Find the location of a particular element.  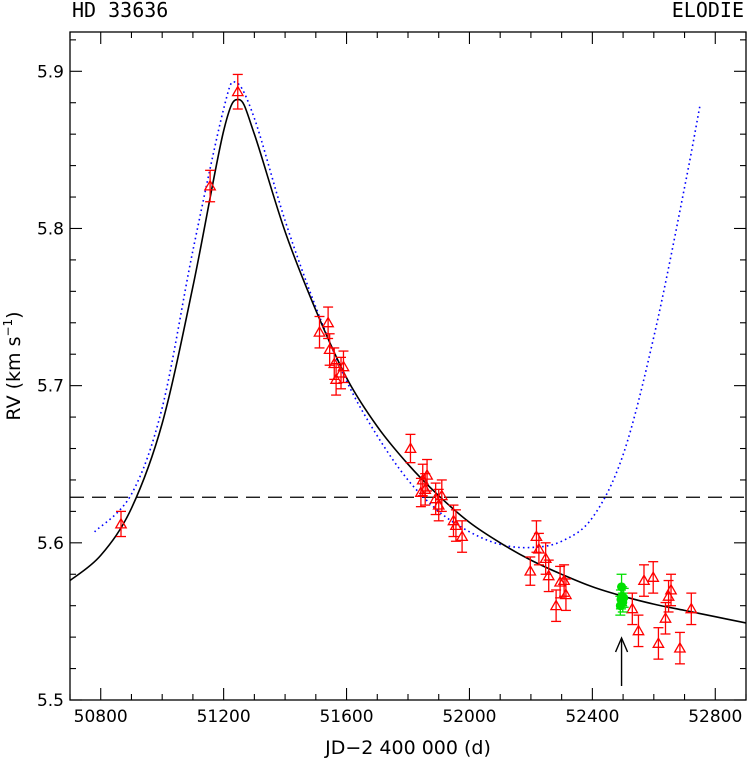

y-axis-title: RV (km s−1) is located at coordinates (13, 365).